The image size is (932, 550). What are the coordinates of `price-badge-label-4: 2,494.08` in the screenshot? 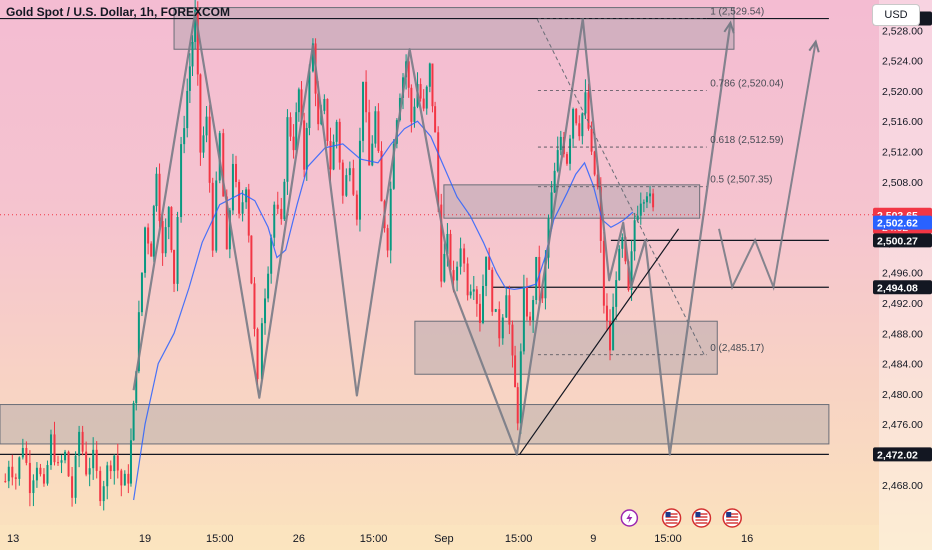 It's located at (897, 288).